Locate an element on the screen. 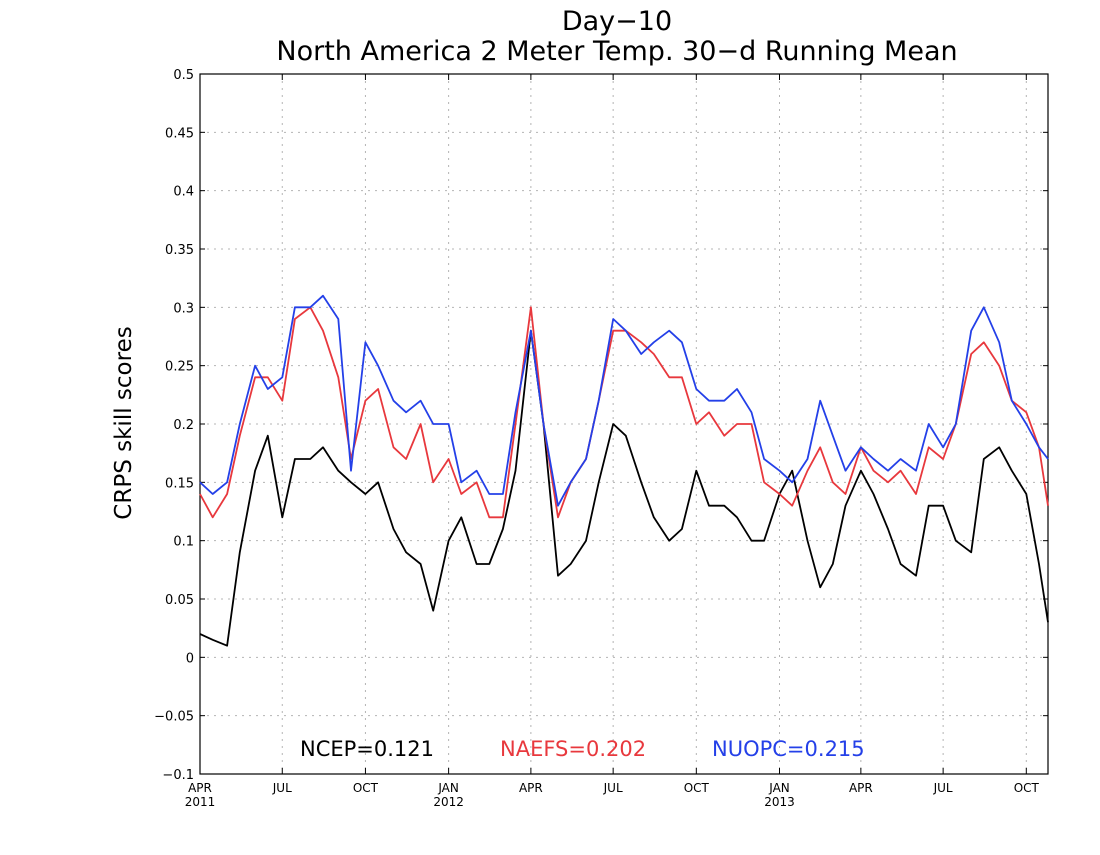  y-tick-label: 0 is located at coordinates (190, 658).